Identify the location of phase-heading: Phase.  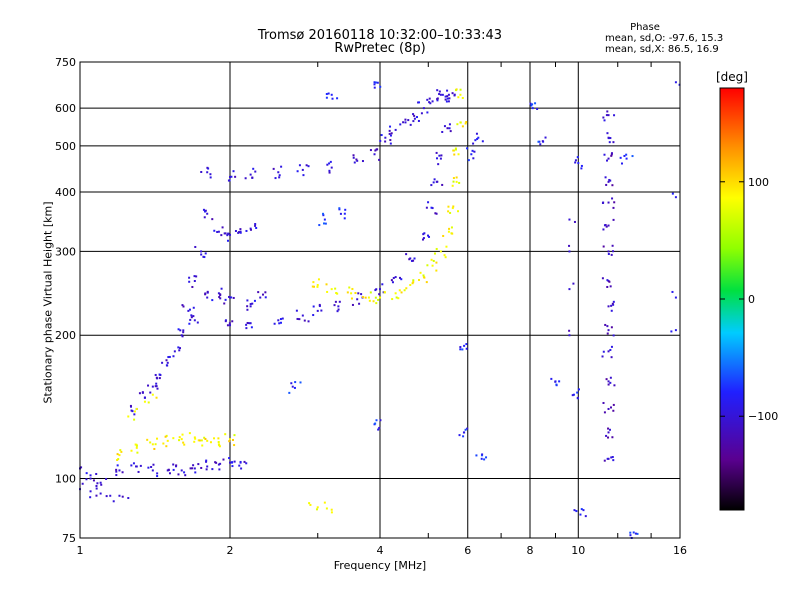
(645, 27).